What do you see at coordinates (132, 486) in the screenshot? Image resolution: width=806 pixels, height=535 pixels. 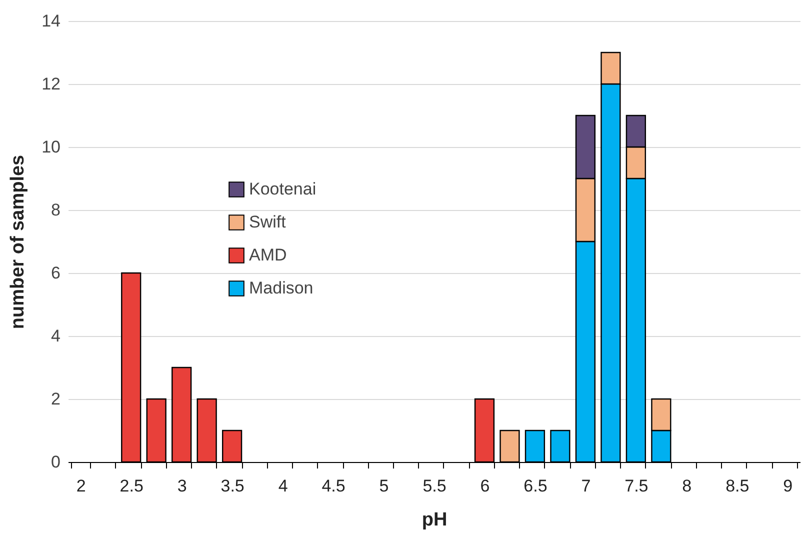 I see `x-tick-label: 2.5` at bounding box center [132, 486].